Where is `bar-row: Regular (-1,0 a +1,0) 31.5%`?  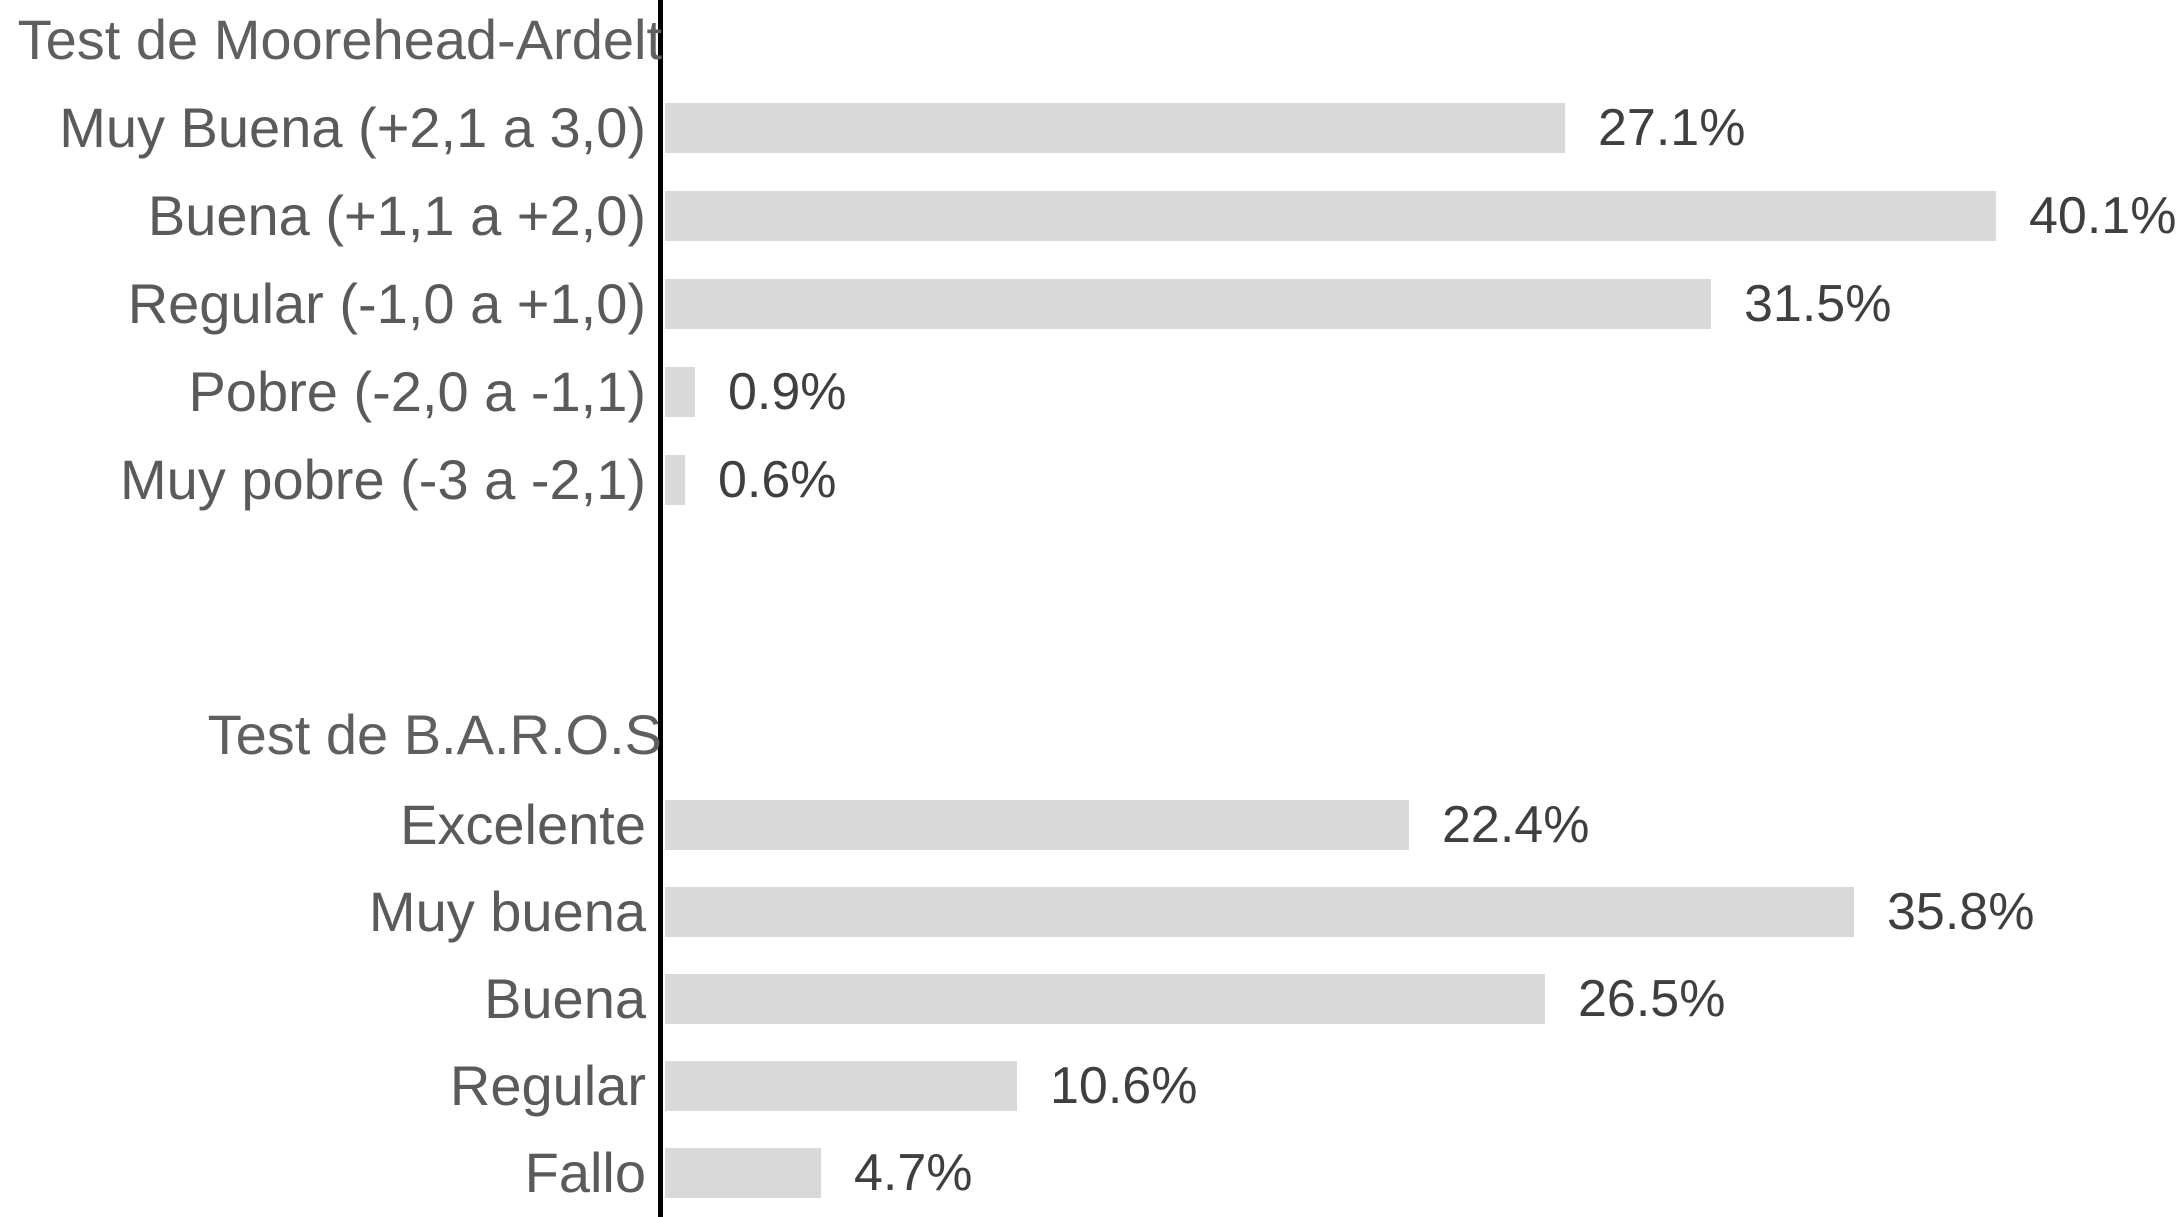 bar-row: Regular (-1,0 a +1,0) 31.5% is located at coordinates (1091, 303).